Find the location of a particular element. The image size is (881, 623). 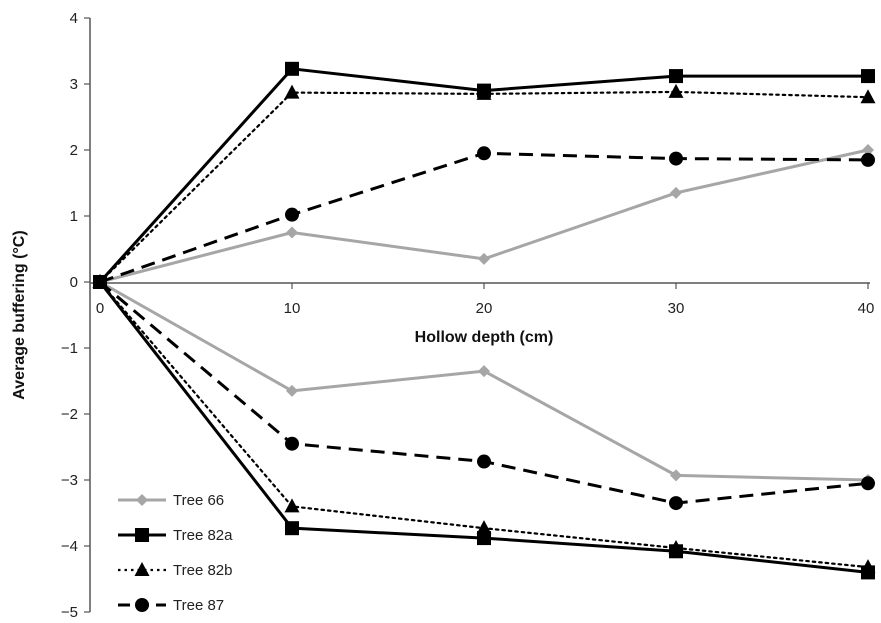

y-tick-label: −3 is located at coordinates (69, 480).